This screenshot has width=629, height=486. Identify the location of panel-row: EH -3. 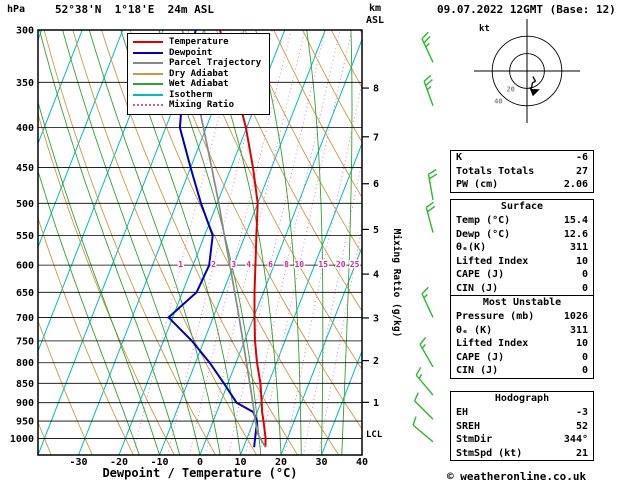
(522, 413).